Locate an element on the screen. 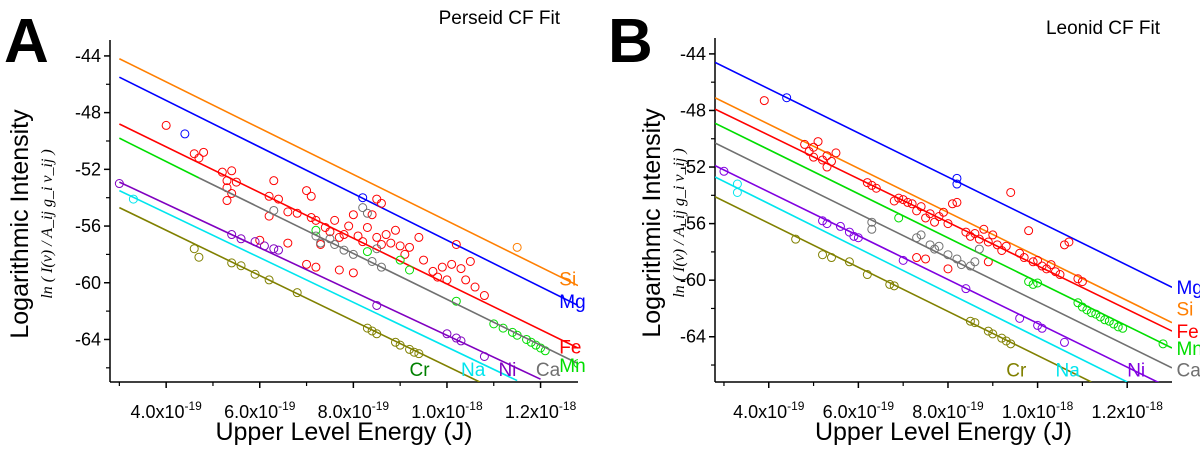 Image resolution: width=1200 pixels, height=449 pixels. series-label-ni: Ni is located at coordinates (1136, 370).